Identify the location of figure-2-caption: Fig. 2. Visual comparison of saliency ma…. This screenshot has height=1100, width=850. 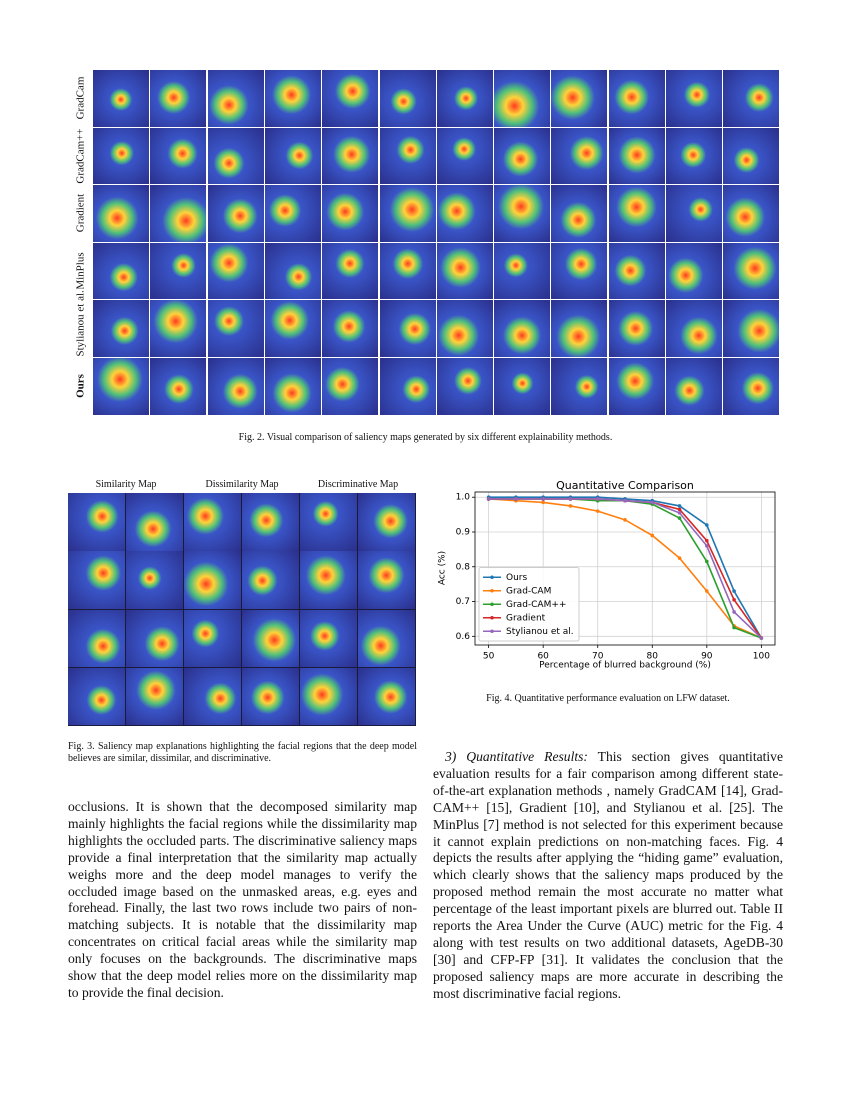
(425, 437).